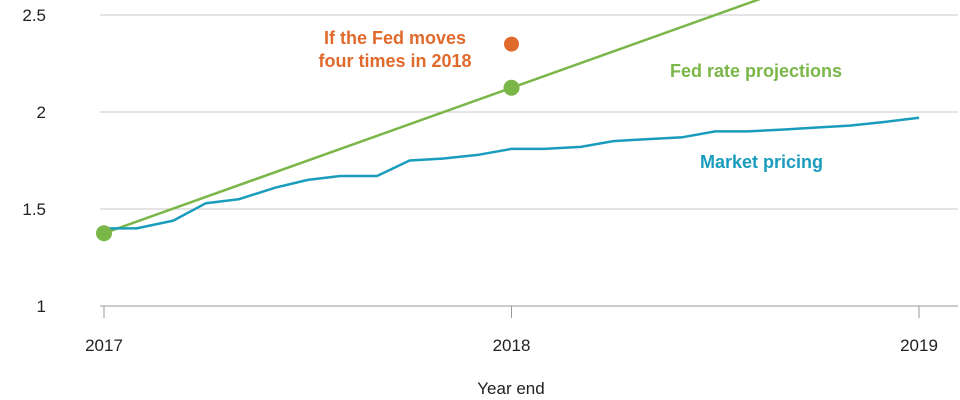  I want to click on y-tick-label: 2, so click(41, 112).